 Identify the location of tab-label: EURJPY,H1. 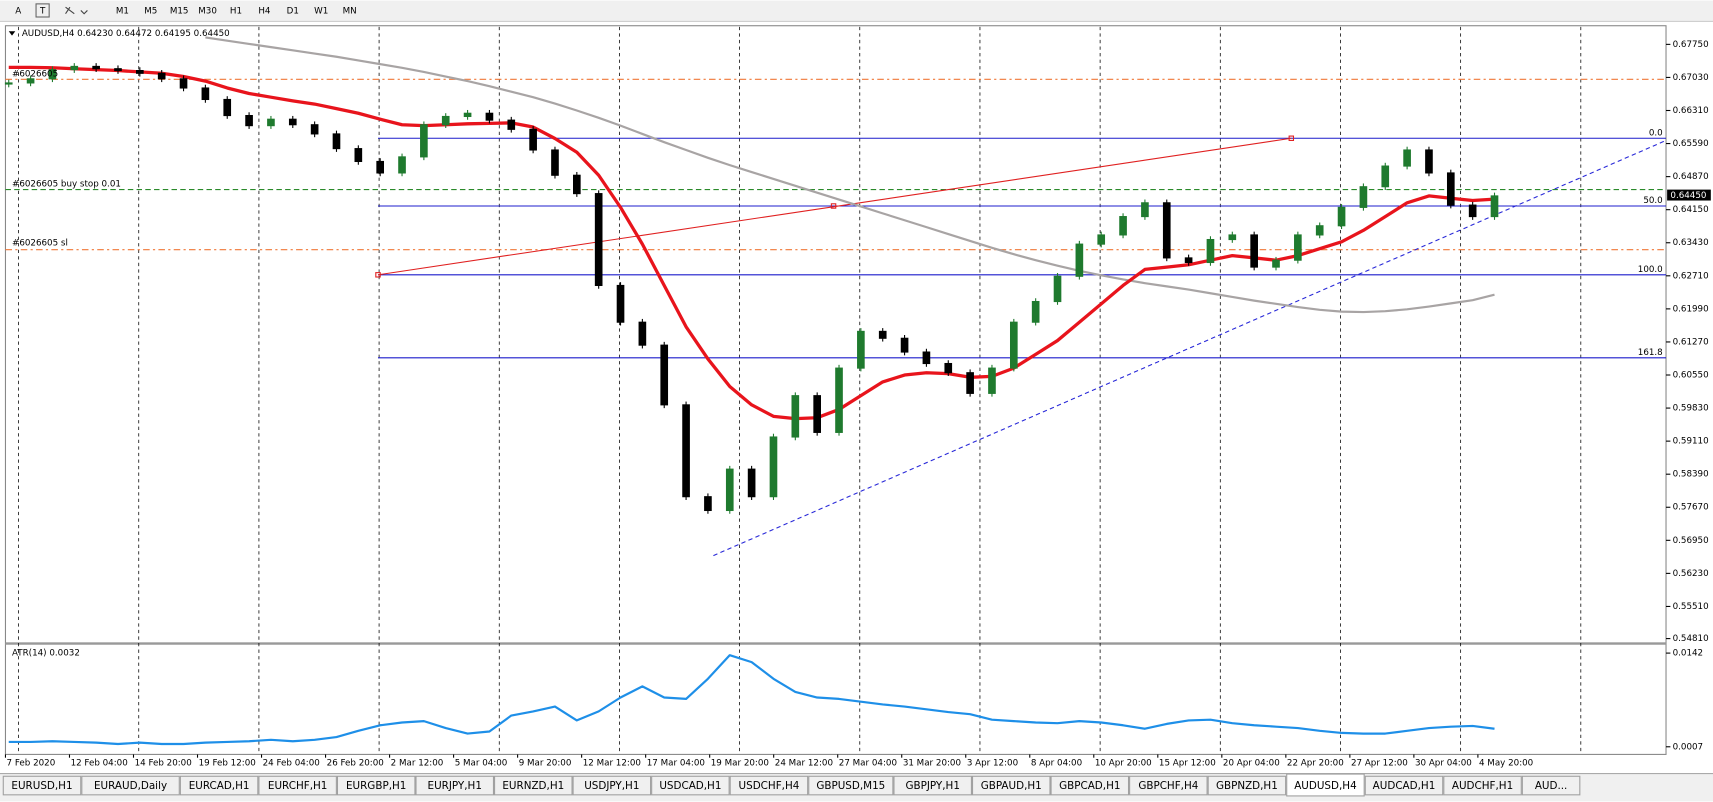
(455, 786).